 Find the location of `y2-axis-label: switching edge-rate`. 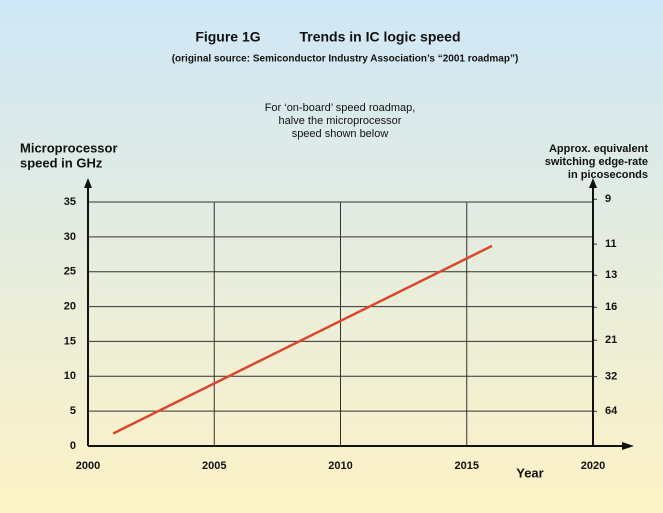

y2-axis-label: switching edge-rate is located at coordinates (596, 162).